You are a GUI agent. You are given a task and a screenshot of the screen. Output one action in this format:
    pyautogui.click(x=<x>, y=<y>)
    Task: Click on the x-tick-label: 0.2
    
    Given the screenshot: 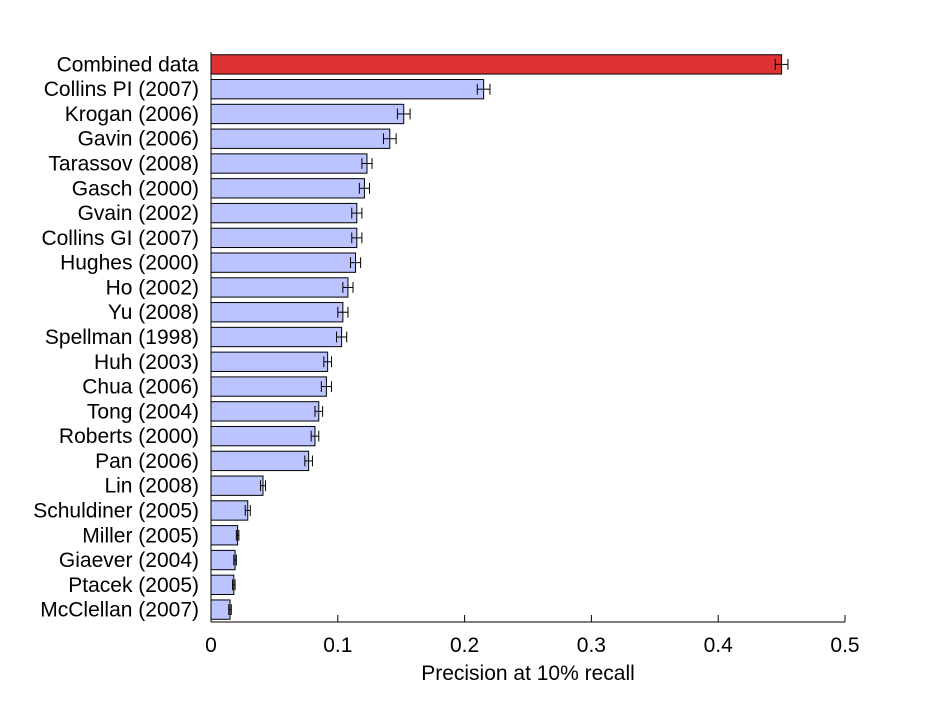 What is the action you would take?
    pyautogui.click(x=464, y=645)
    